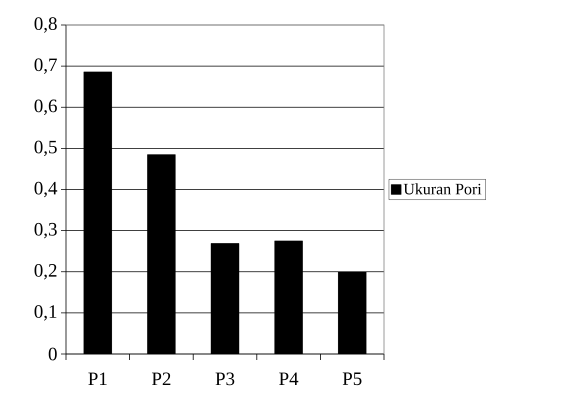 Image resolution: width=570 pixels, height=406 pixels. I want to click on y-tick-label: 0,4, so click(46, 190).